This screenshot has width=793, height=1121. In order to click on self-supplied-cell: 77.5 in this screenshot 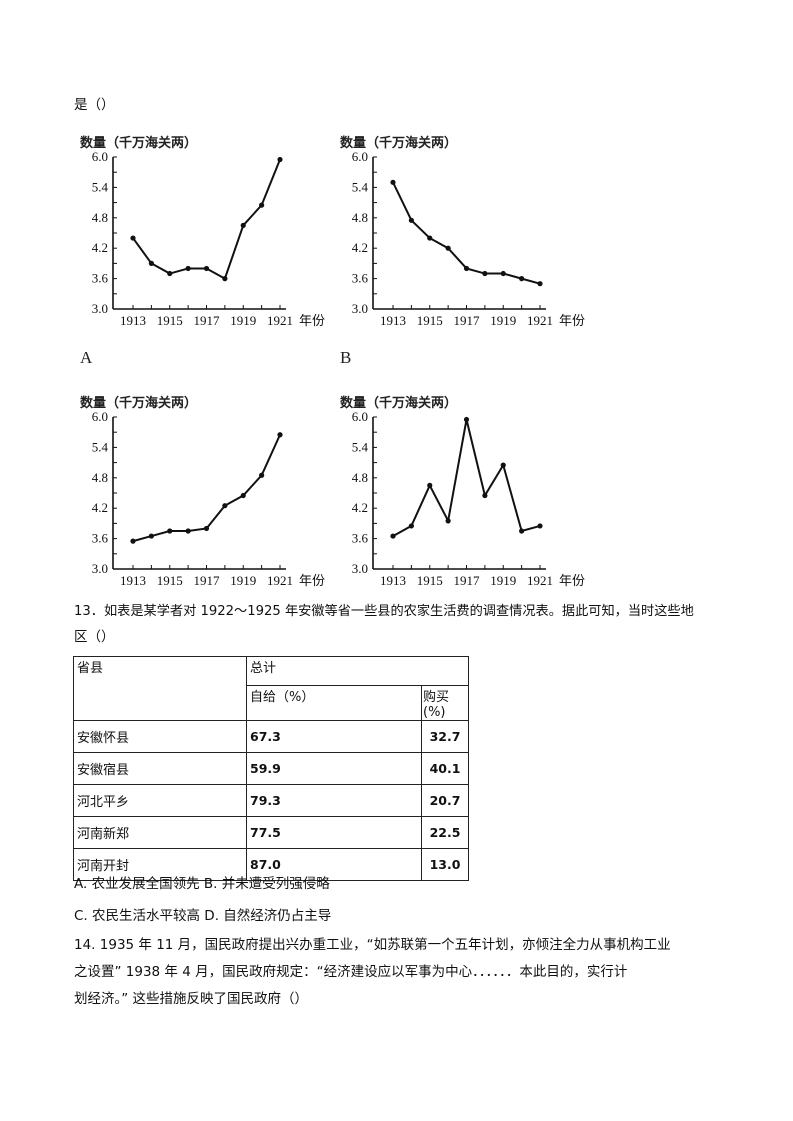, I will do `click(334, 832)`.